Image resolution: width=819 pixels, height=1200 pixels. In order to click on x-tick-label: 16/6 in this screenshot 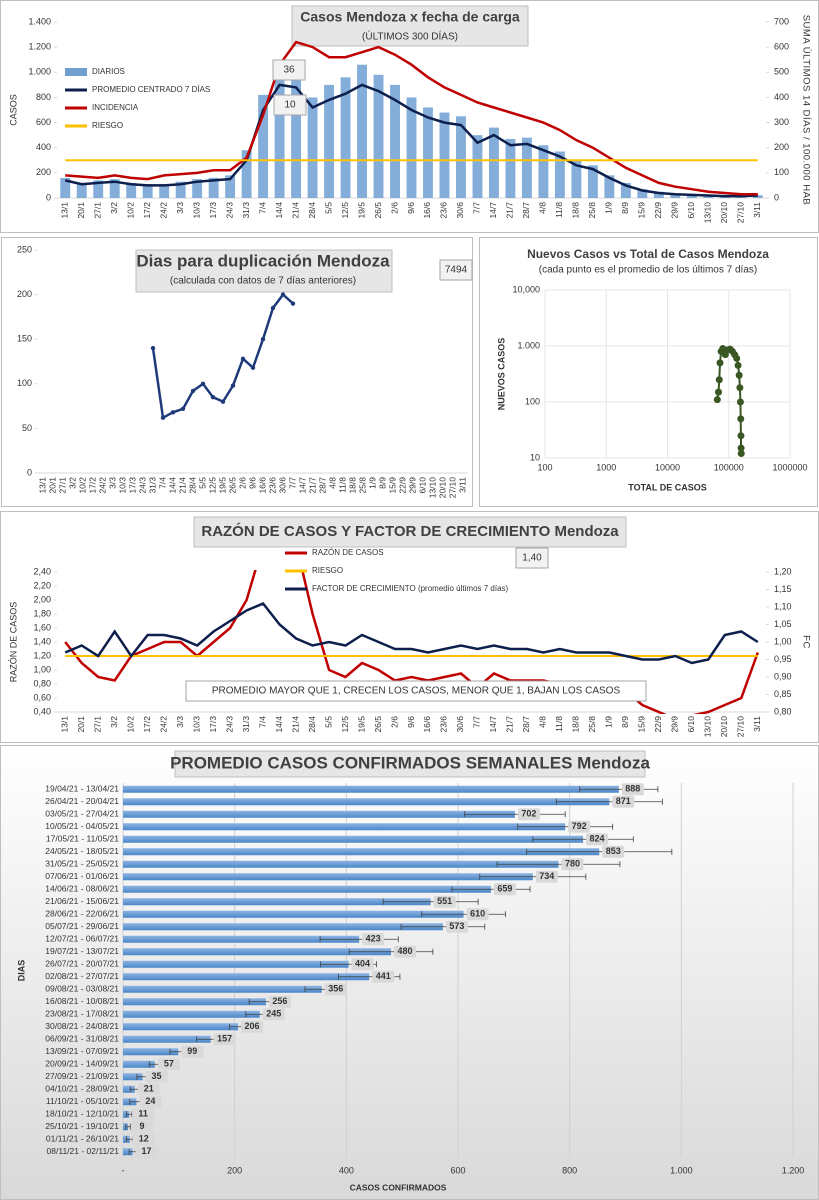, I will do `click(427, 724)`.